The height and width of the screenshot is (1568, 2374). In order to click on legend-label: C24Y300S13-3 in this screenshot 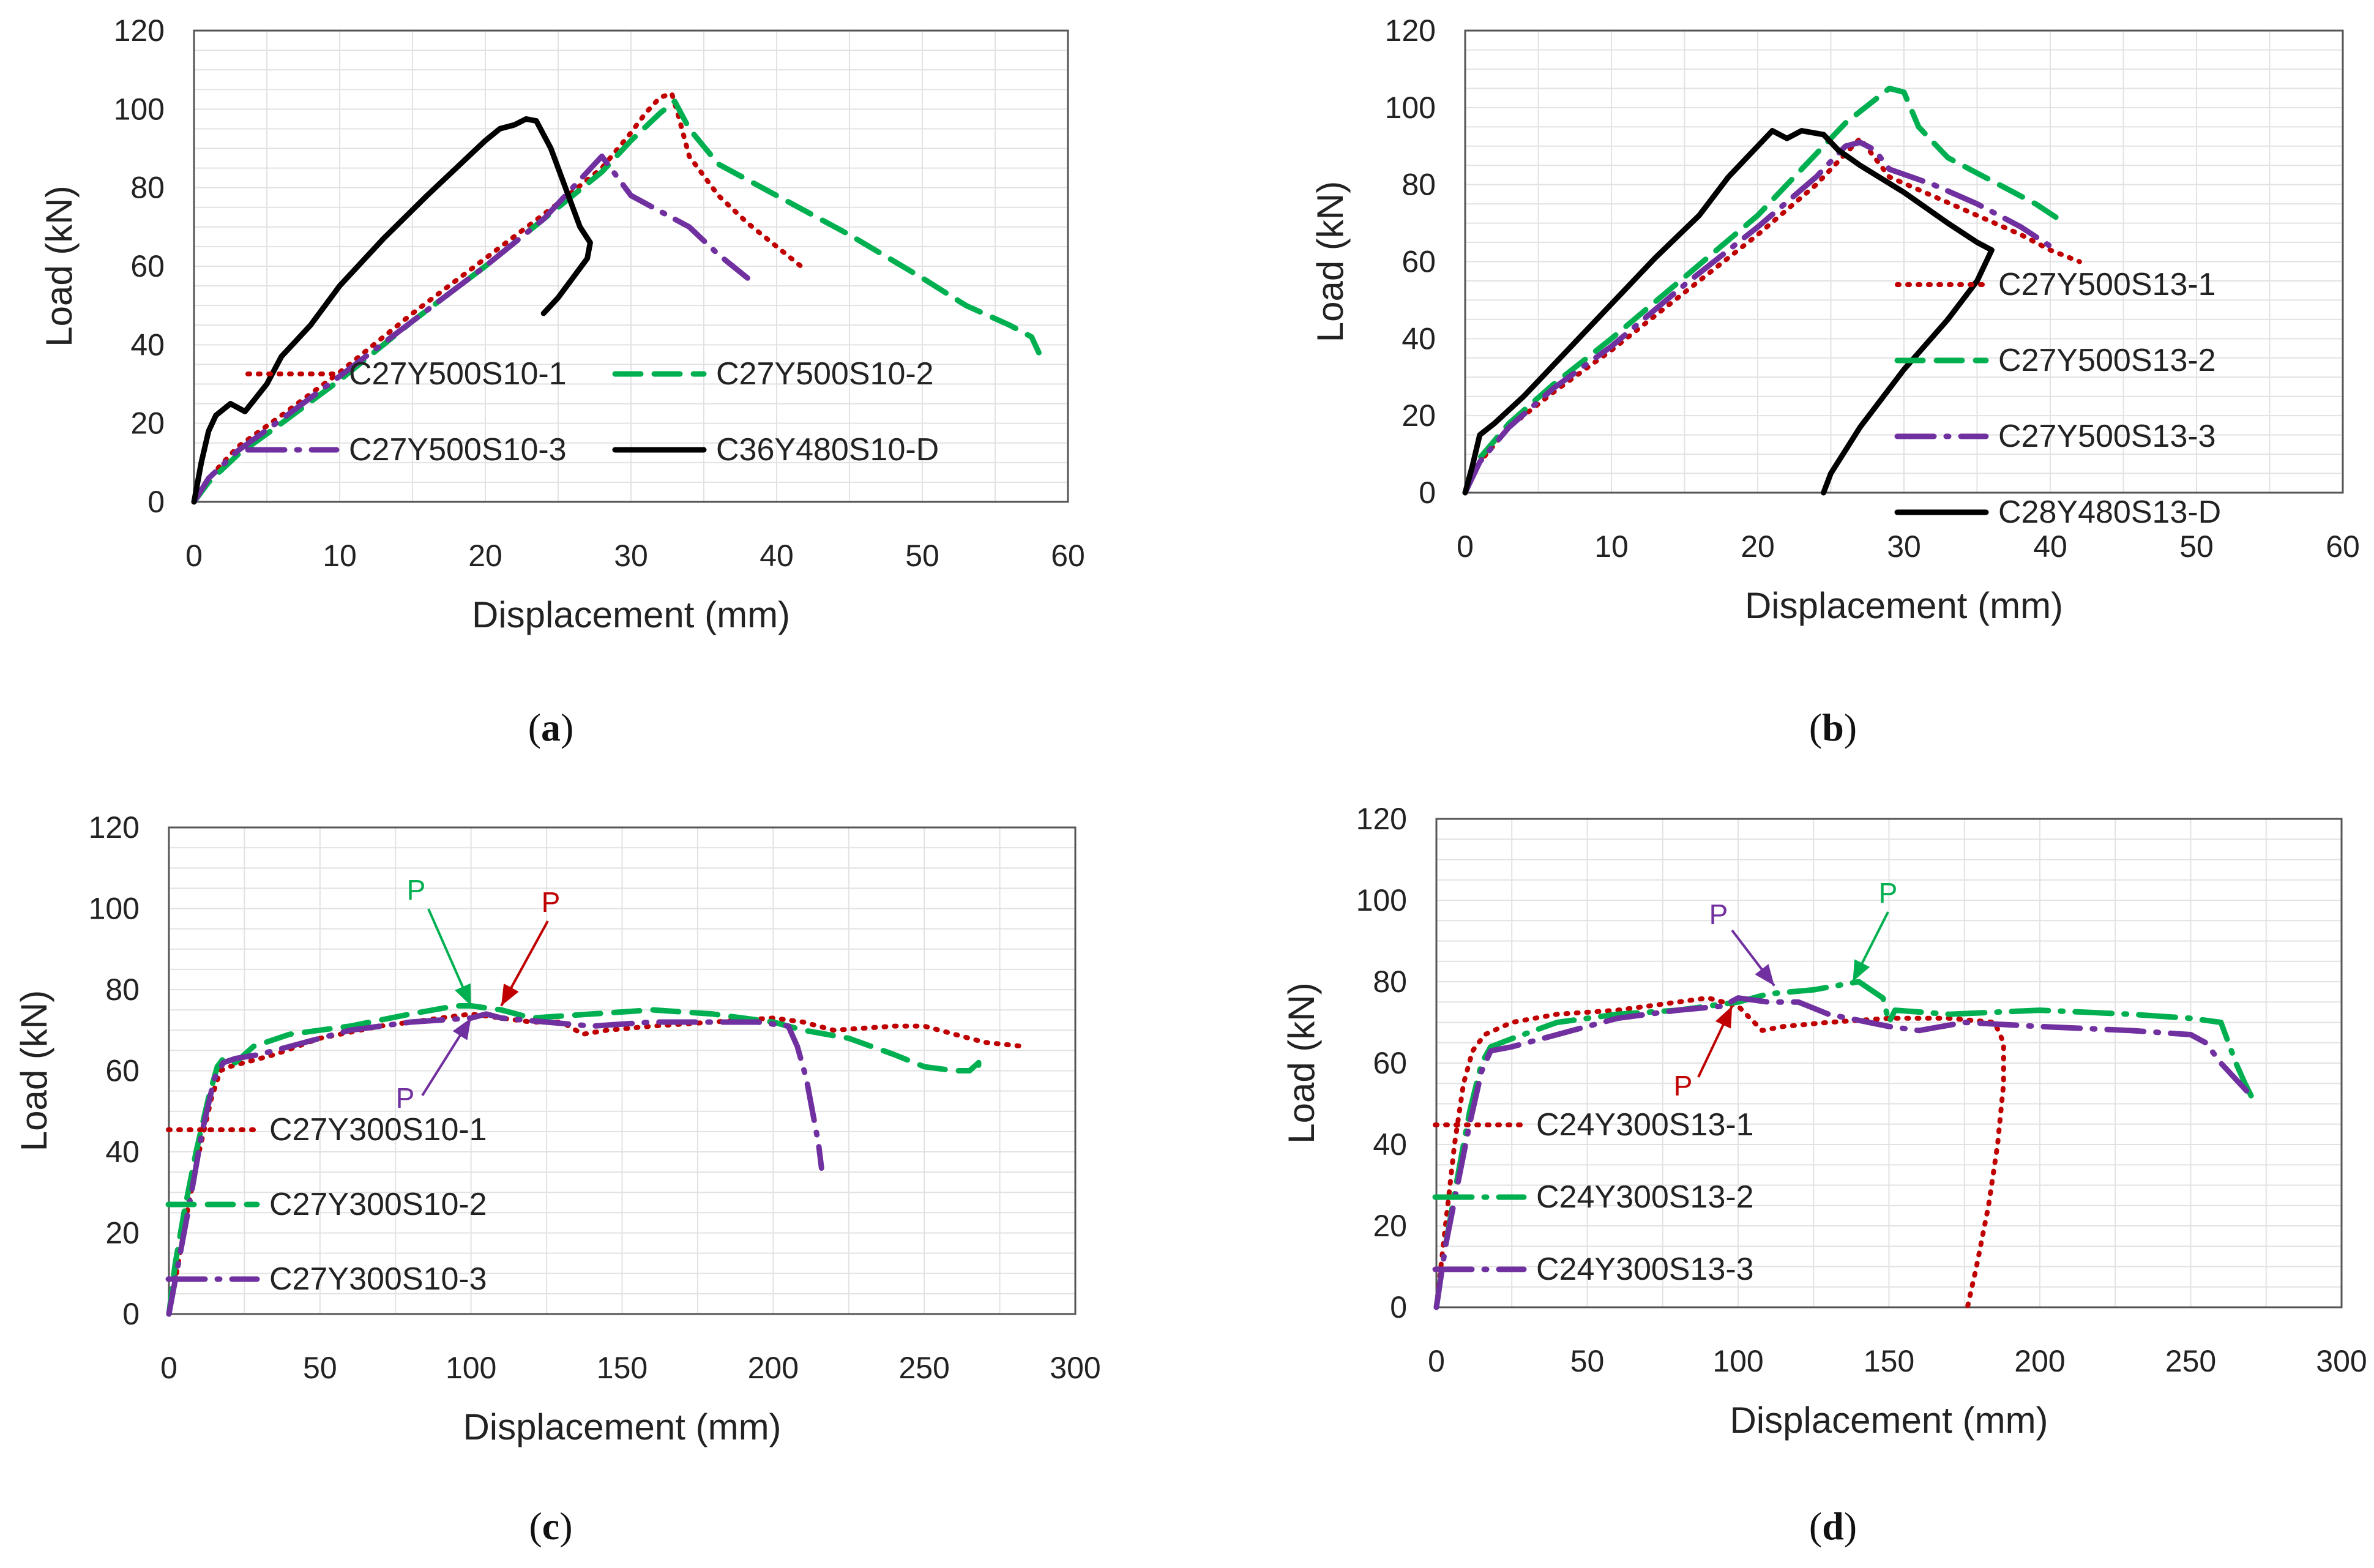, I will do `click(1645, 1269)`.